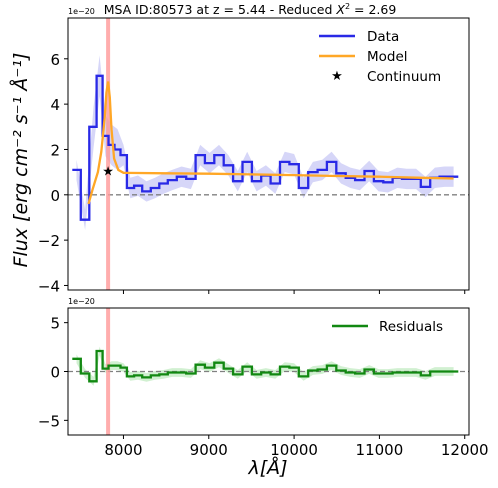 Image resolution: width=498 pixels, height=488 pixels. I want to click on legend-model-label: Model, so click(387, 57).